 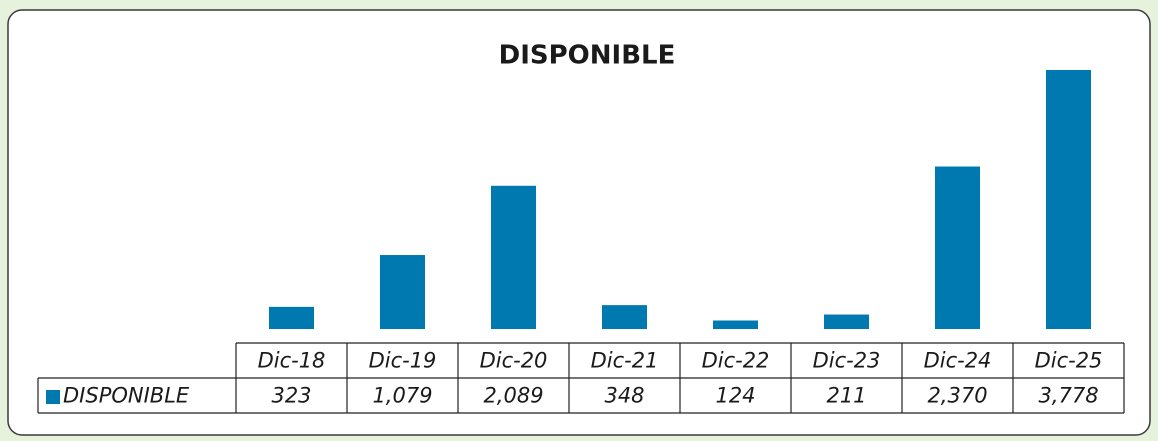 What do you see at coordinates (735, 396) in the screenshot?
I see `data-label: 124` at bounding box center [735, 396].